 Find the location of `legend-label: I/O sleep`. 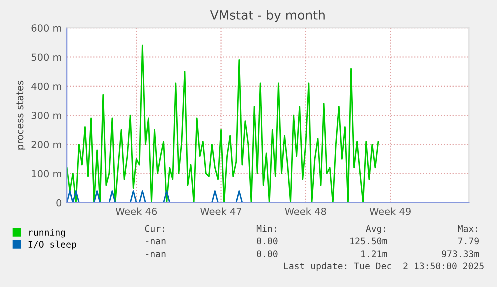

legend-label: I/O sleep is located at coordinates (52, 245).